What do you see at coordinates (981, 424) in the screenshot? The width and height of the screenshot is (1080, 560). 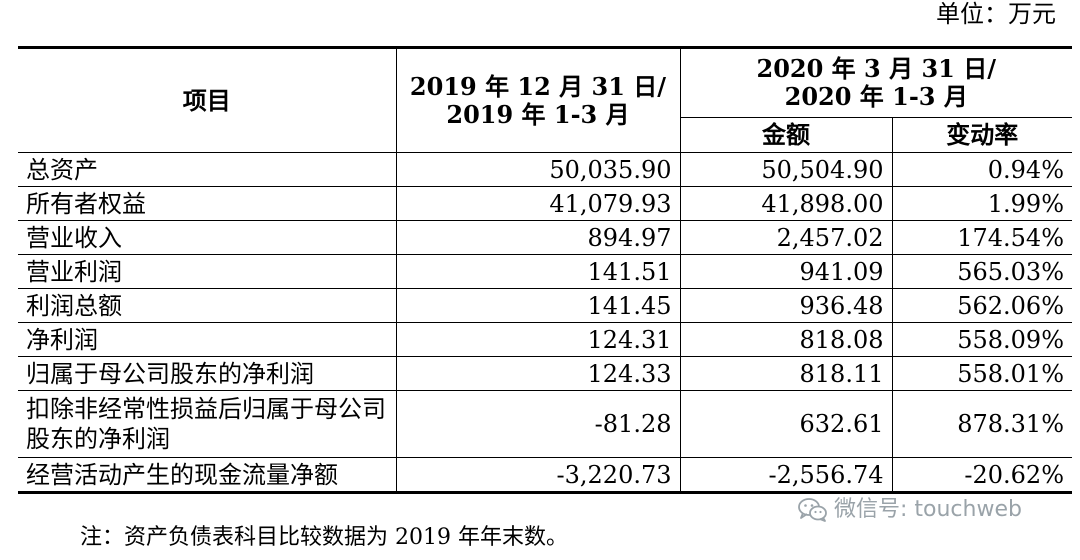 I see `row-change-rate: 878.31%` at bounding box center [981, 424].